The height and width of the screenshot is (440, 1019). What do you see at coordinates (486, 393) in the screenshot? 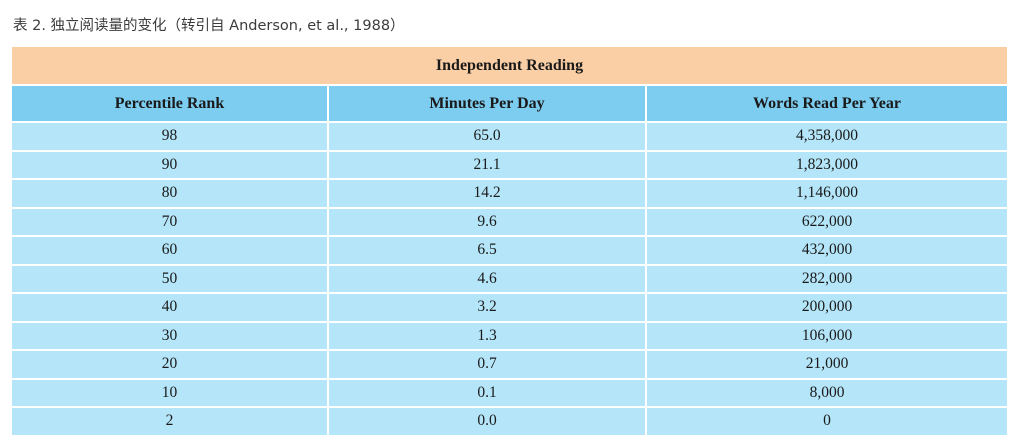
I see `cell-minutes-per-day: 0.1` at bounding box center [486, 393].